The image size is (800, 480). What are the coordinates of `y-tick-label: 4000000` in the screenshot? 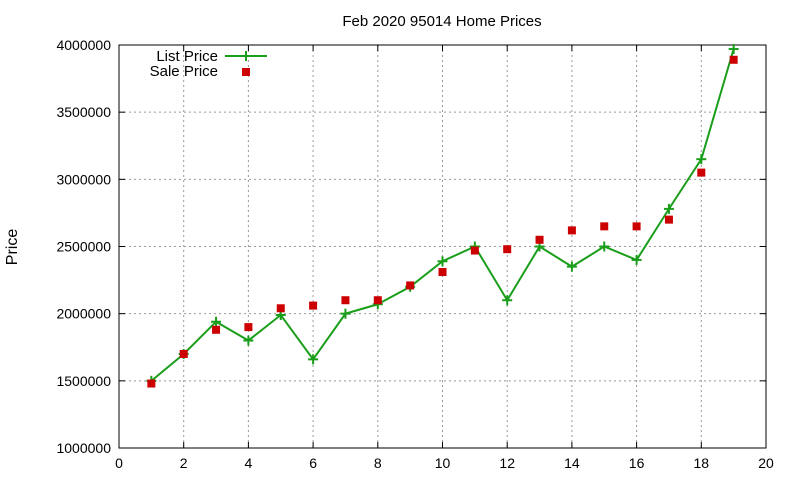 It's located at (83, 45).